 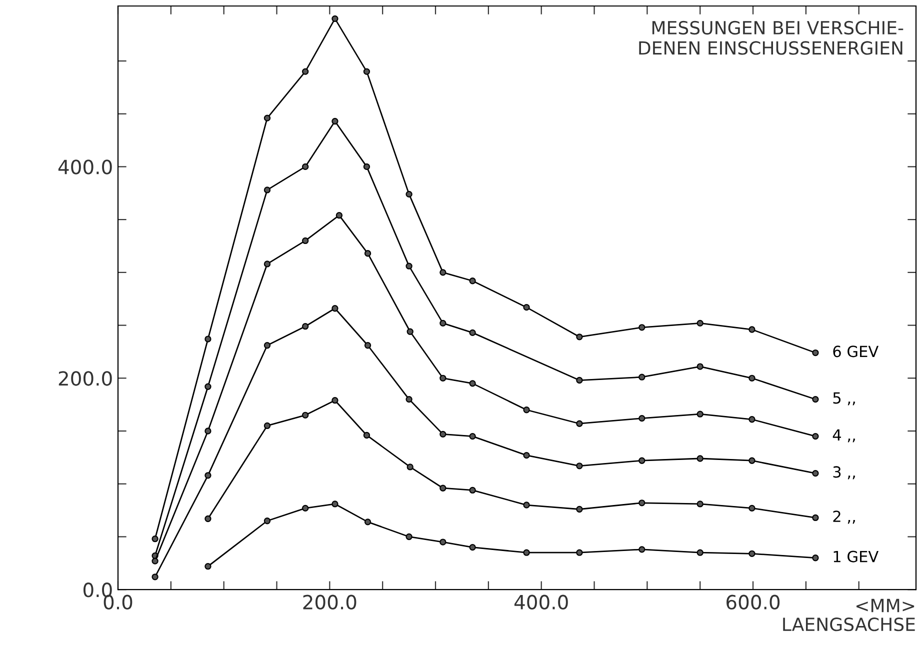 I want to click on x-tick-label: 600.0, so click(x=753, y=602).